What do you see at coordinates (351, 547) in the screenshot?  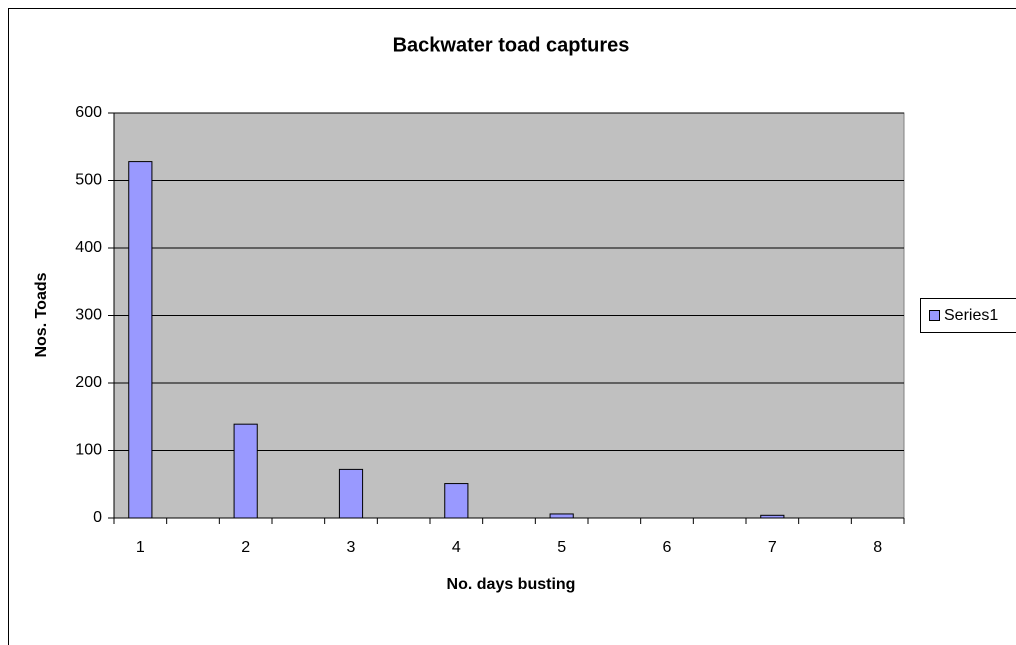 I see `x-tick-label: 3` at bounding box center [351, 547].